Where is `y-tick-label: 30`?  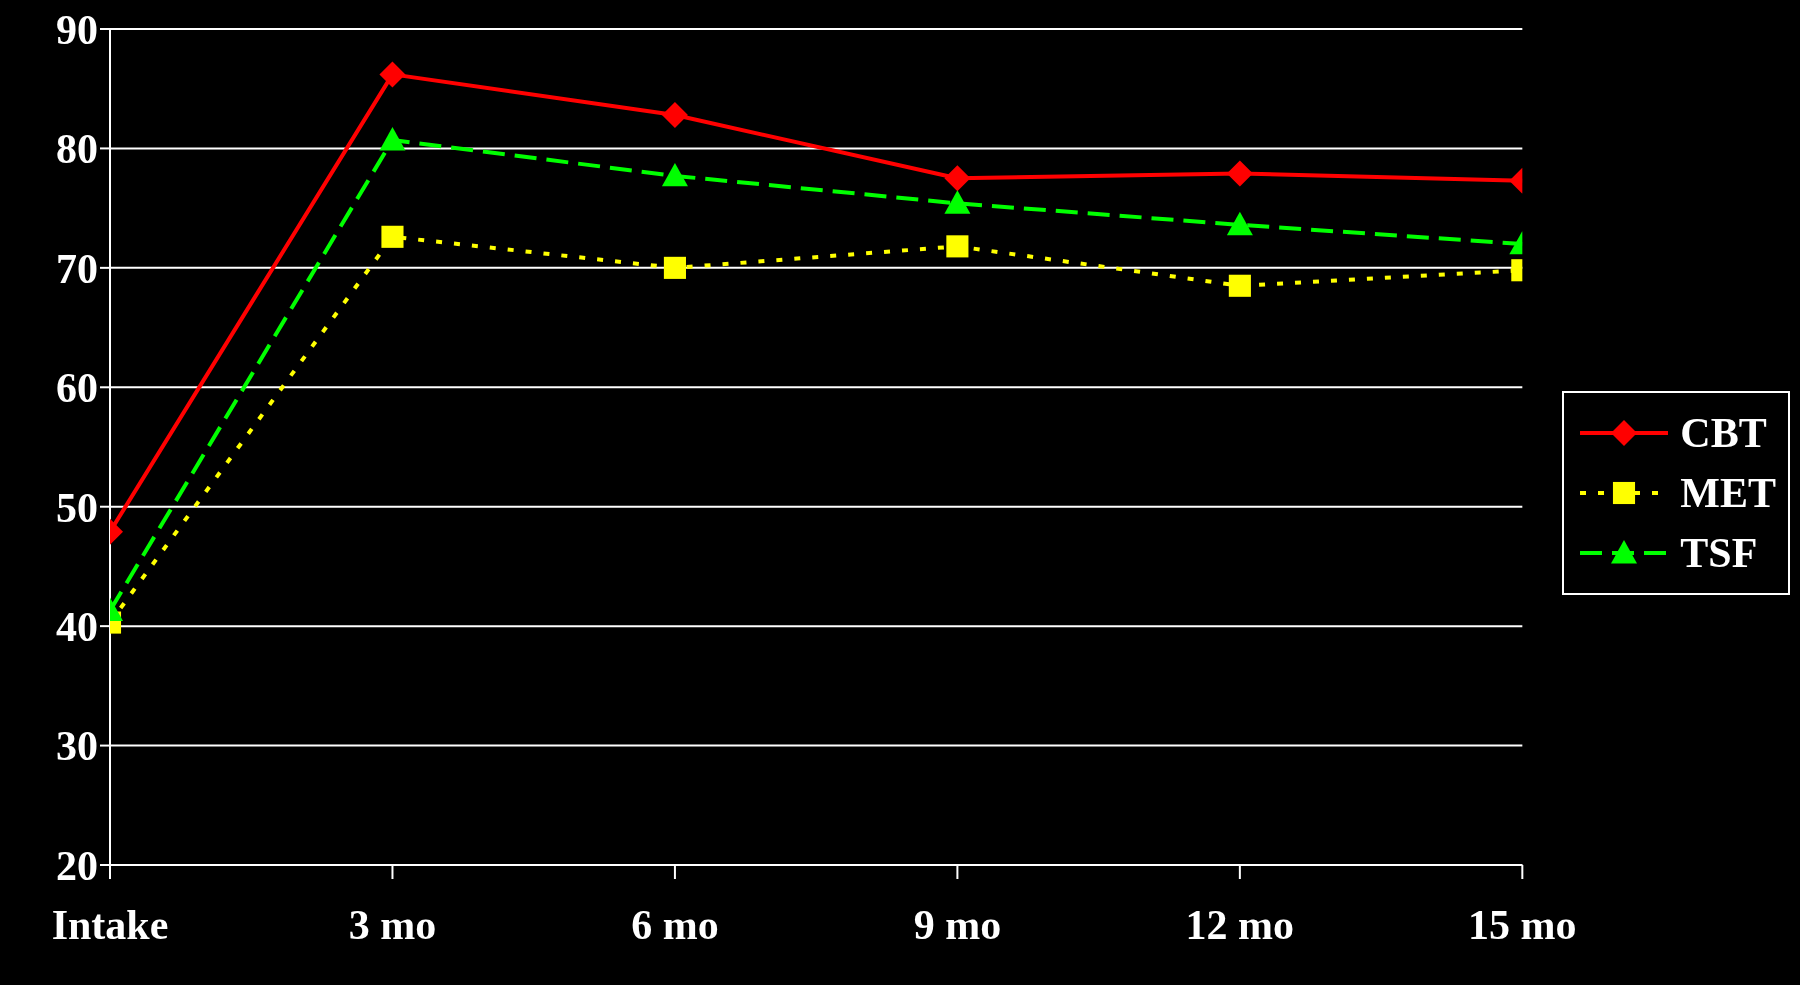 y-tick-label: 30 is located at coordinates (77, 746).